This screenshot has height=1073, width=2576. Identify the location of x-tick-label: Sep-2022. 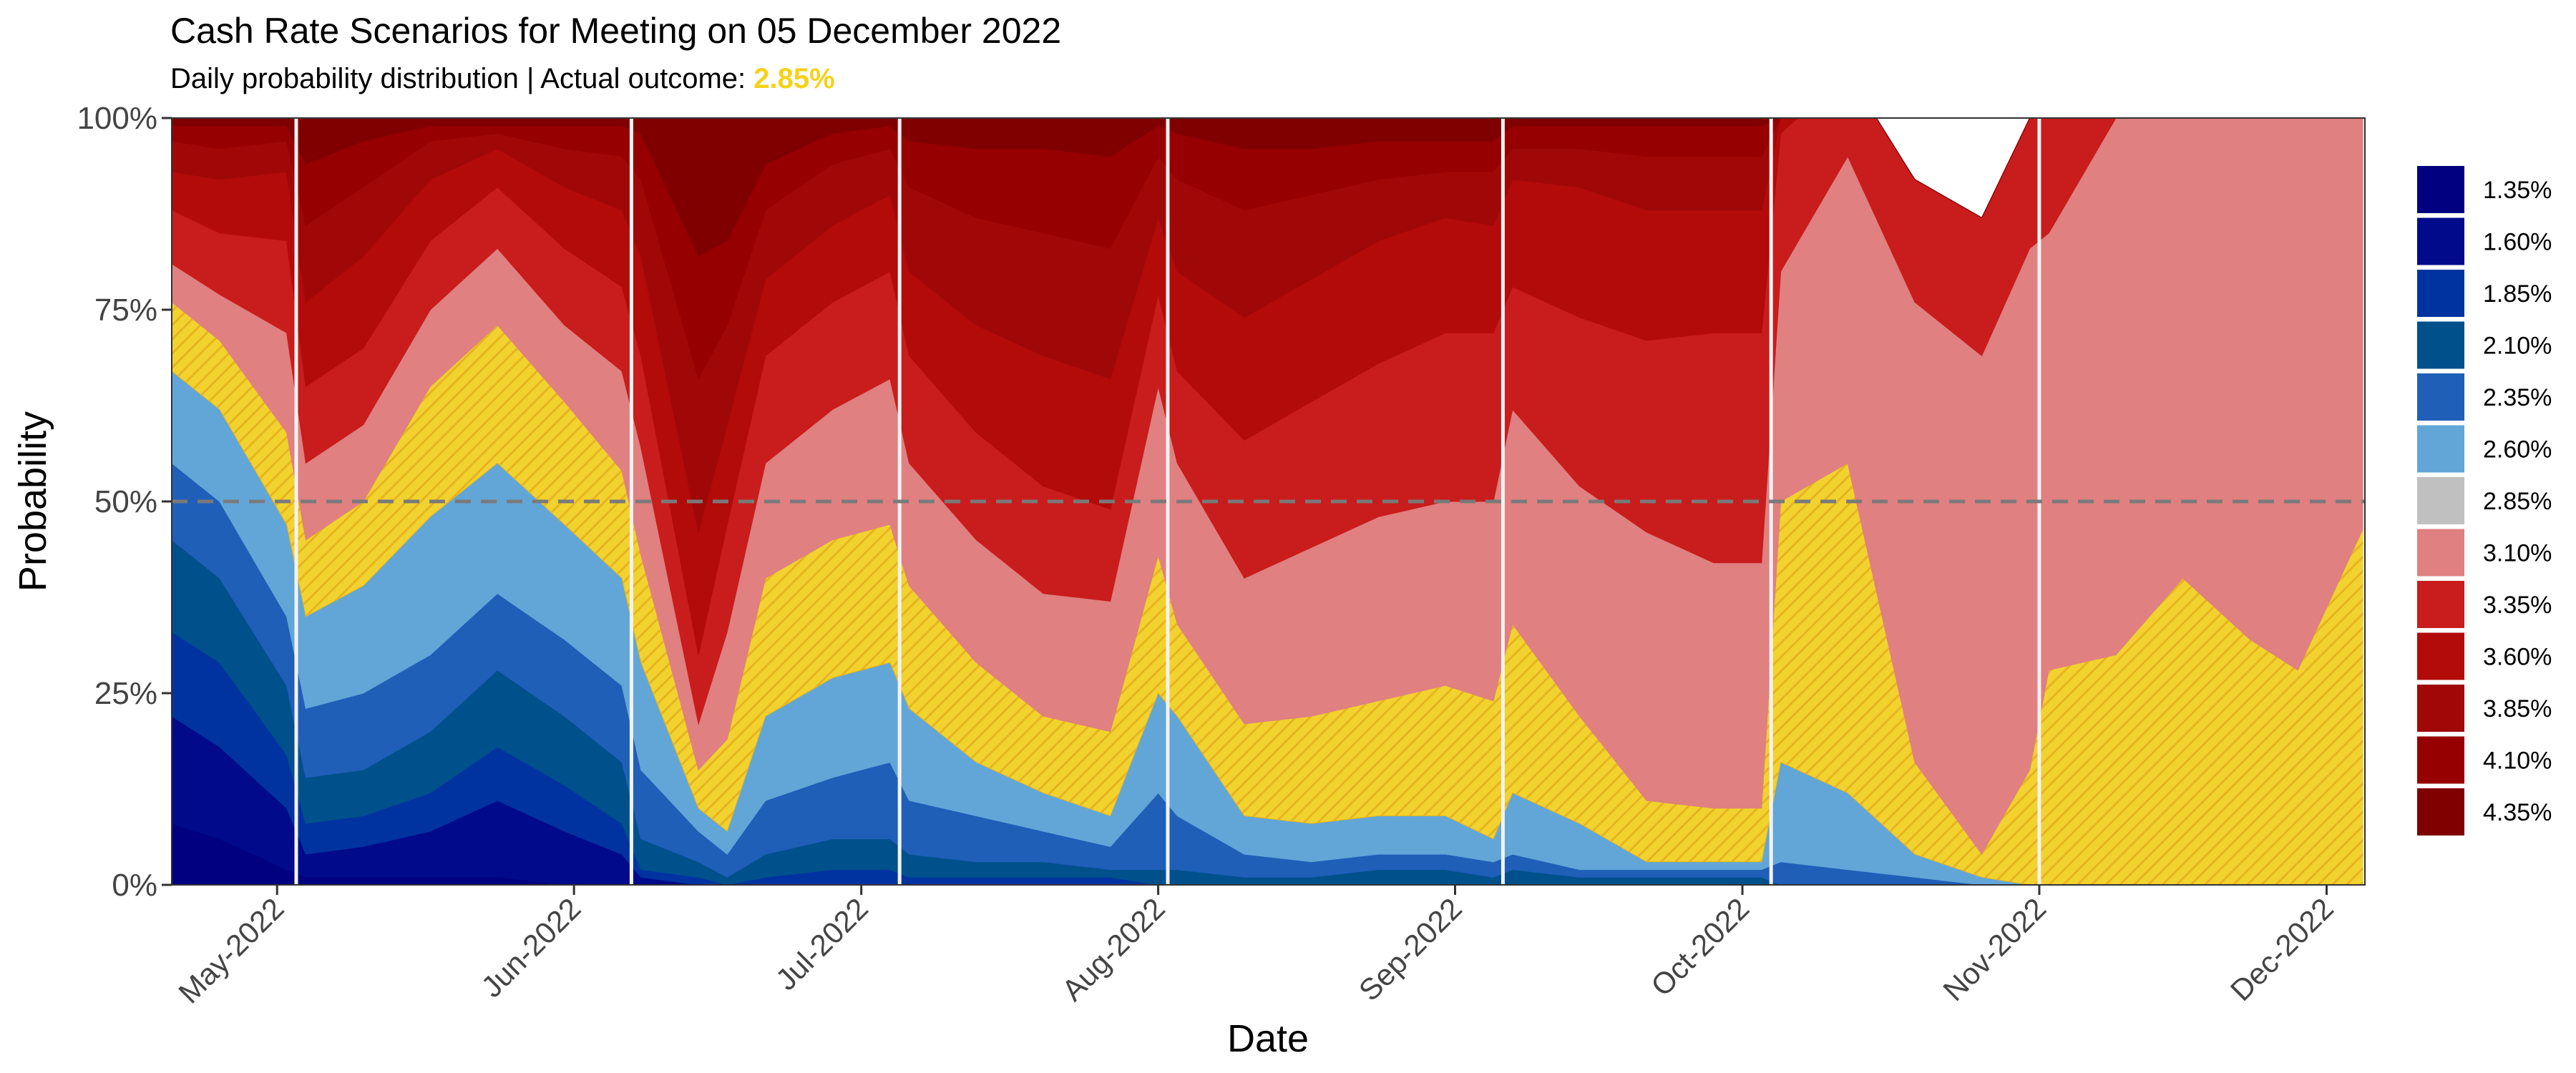
(1410, 949).